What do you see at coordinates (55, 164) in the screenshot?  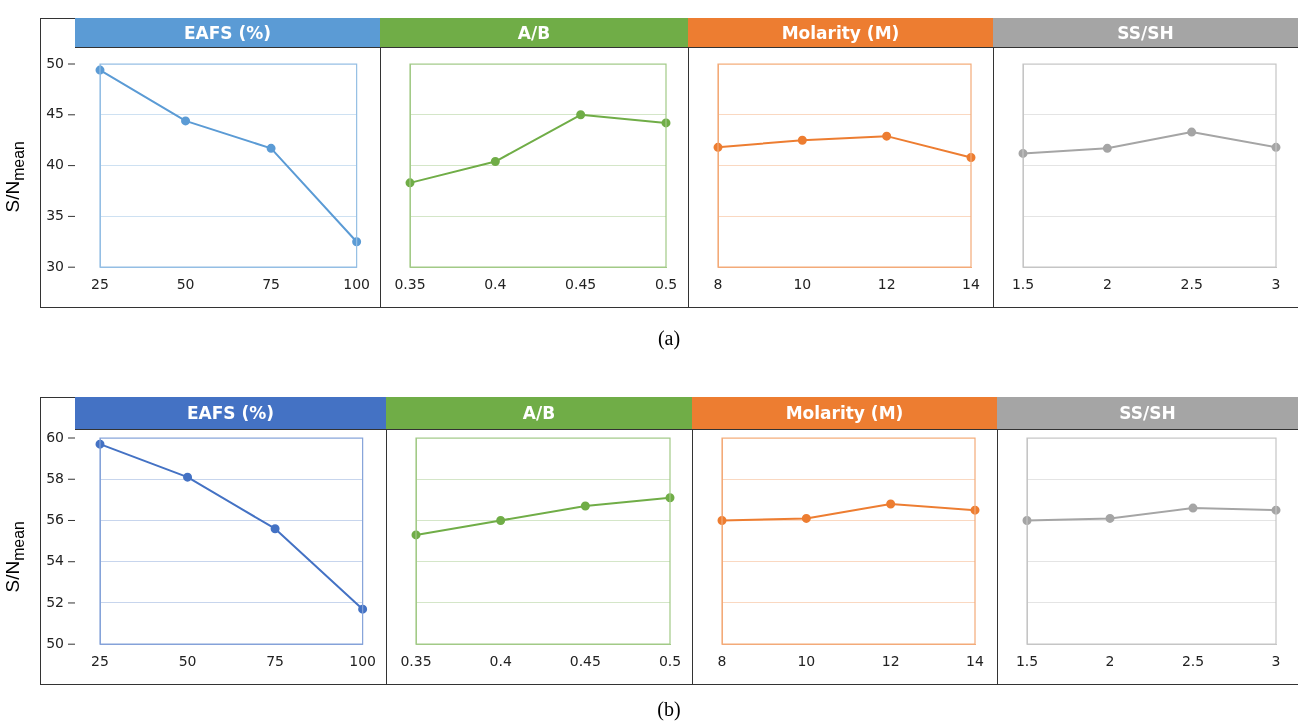 I see `y-tick-label: 40` at bounding box center [55, 164].